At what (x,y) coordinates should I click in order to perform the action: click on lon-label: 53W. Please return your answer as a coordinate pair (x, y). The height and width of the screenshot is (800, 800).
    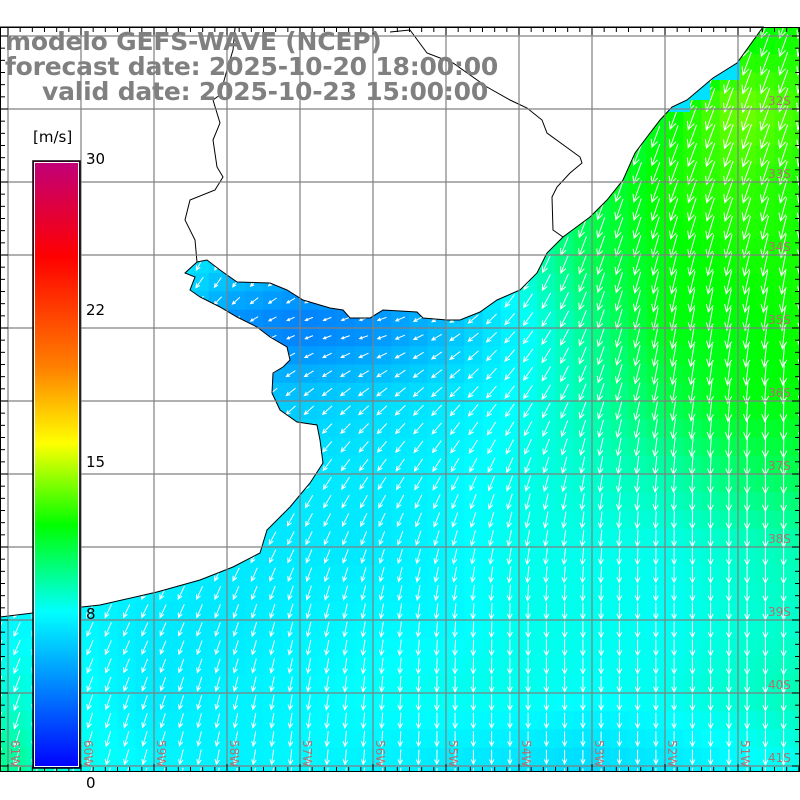
    Looking at the image, I should click on (599, 753).